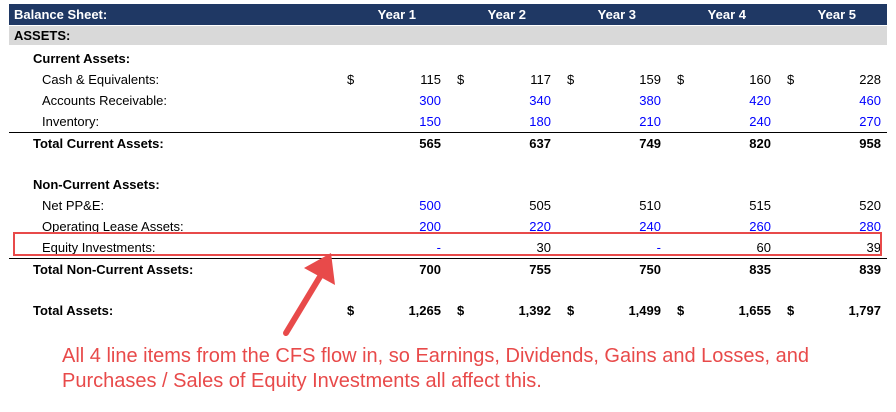 The width and height of the screenshot is (896, 412). I want to click on cell-value: 637, so click(540, 143).